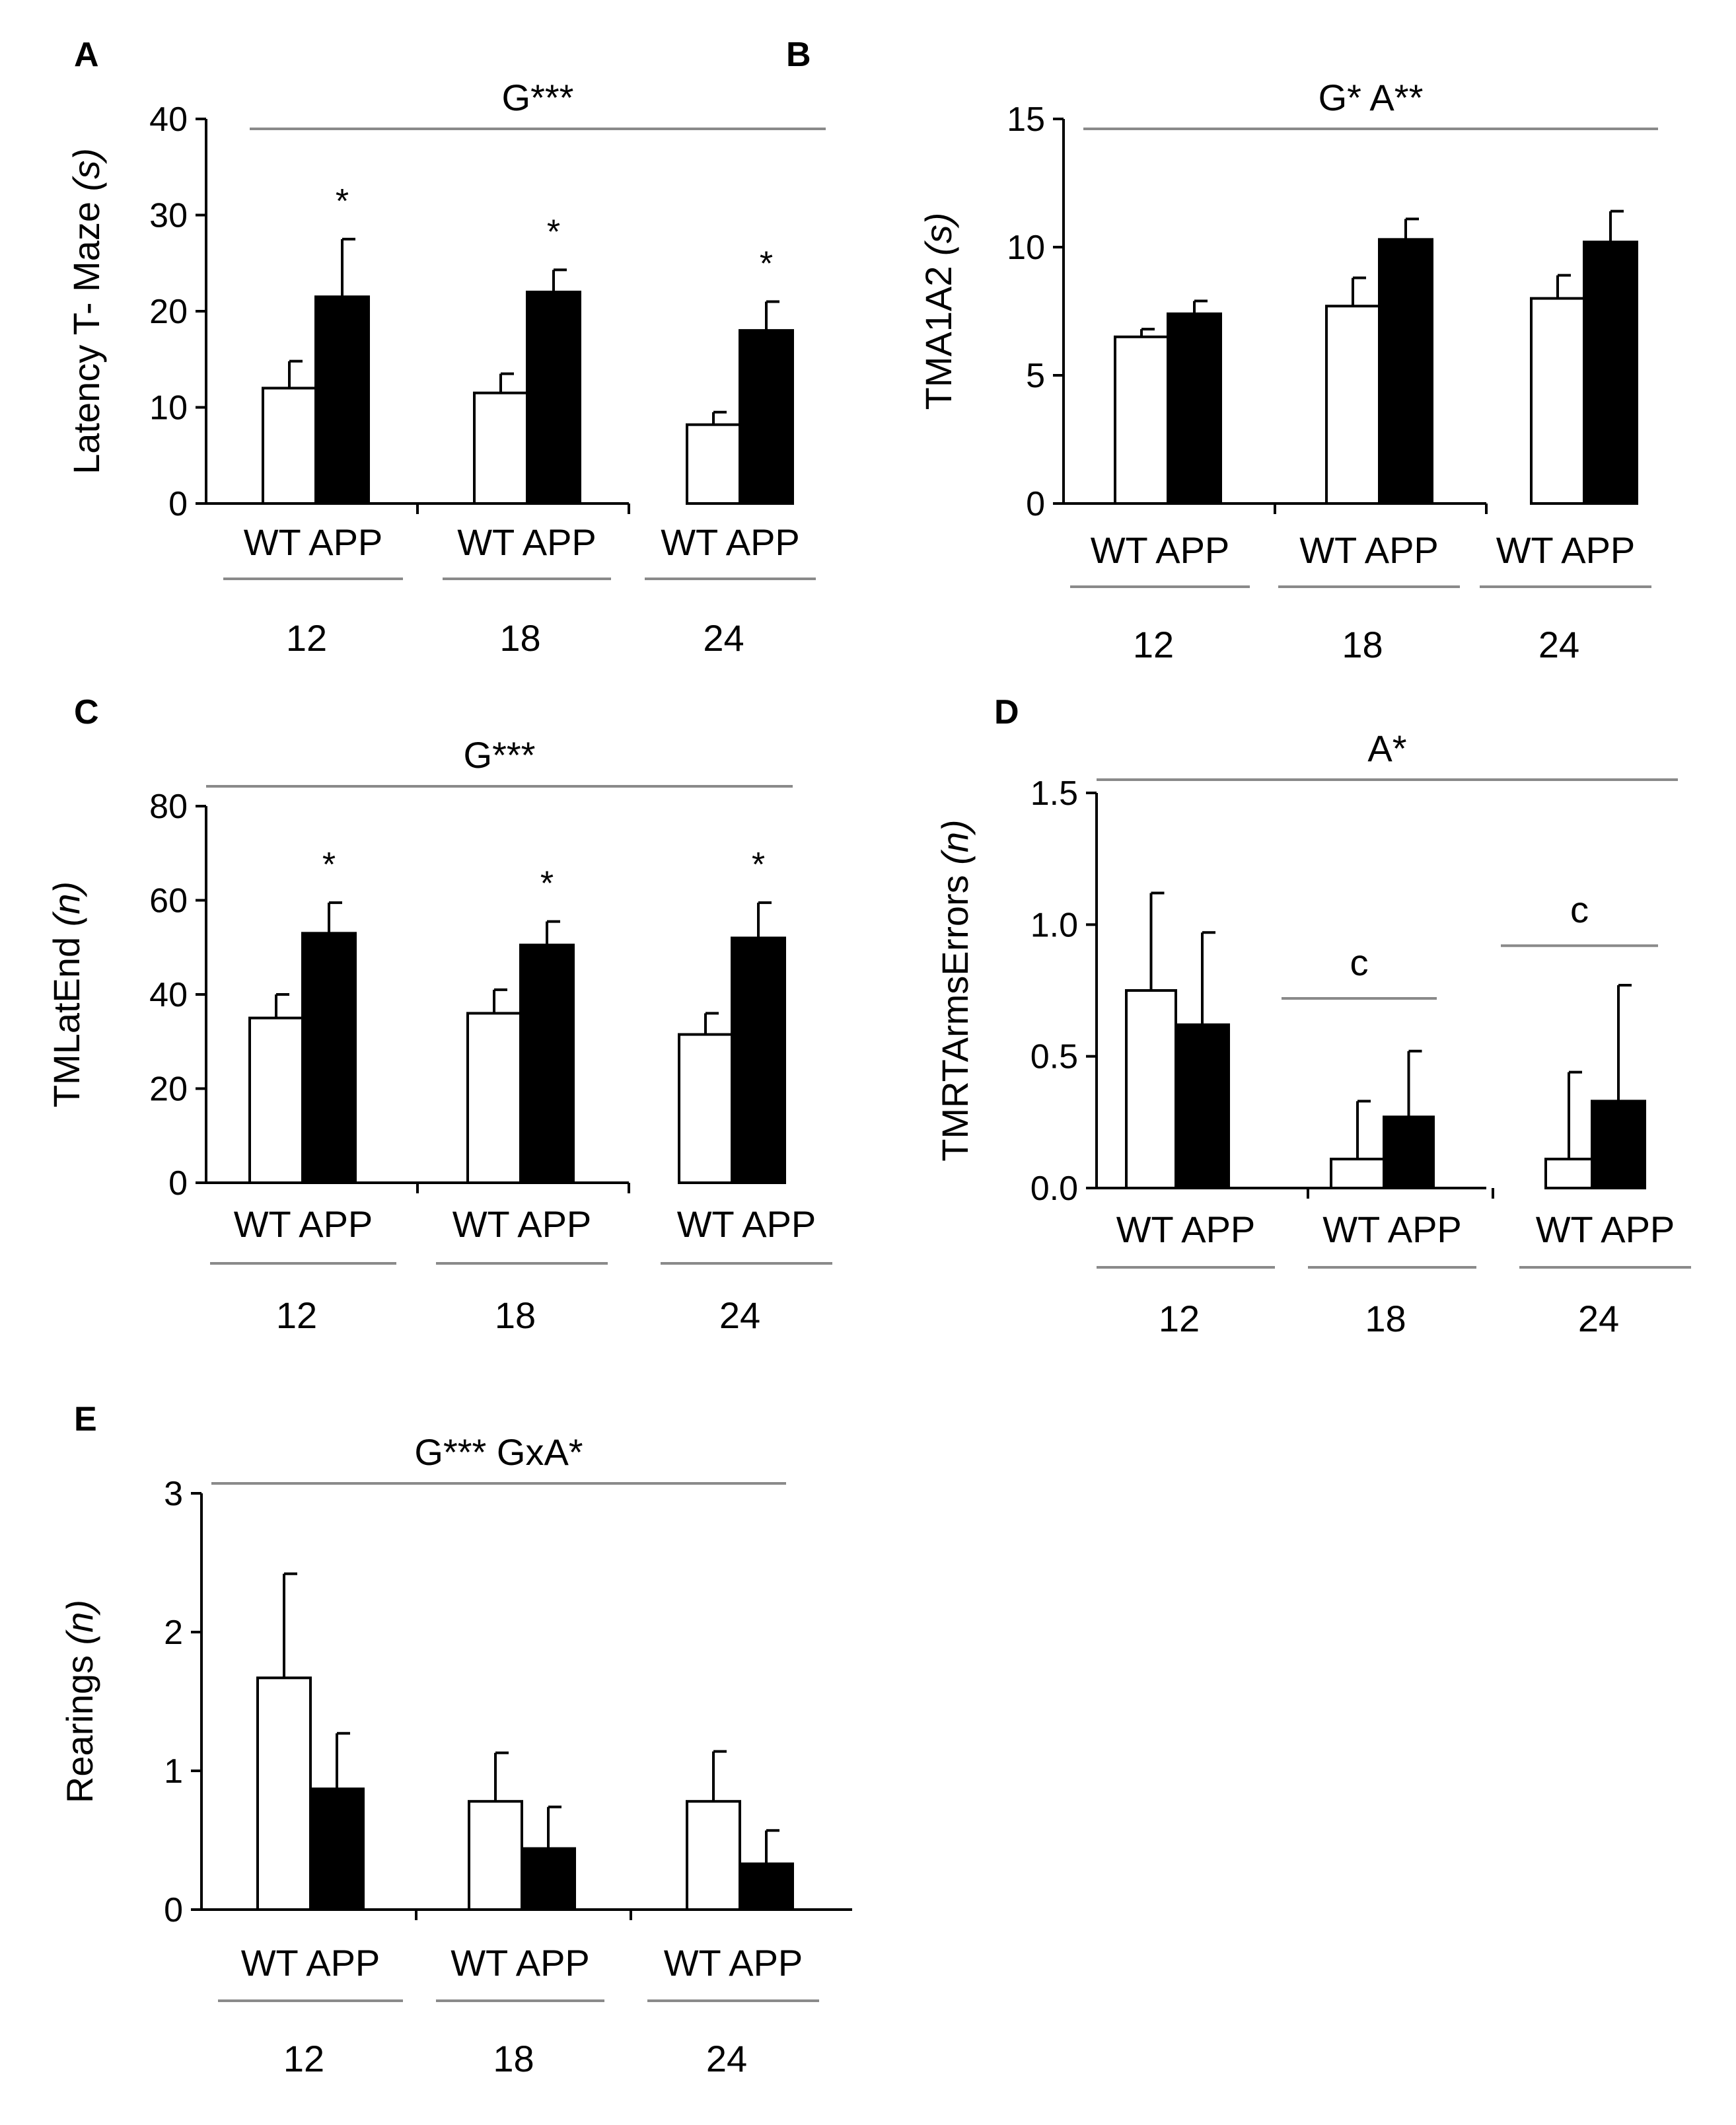 The image size is (1736, 2125). Describe the element at coordinates (1054, 1057) in the screenshot. I see `y-tick-label: 0.5` at that location.